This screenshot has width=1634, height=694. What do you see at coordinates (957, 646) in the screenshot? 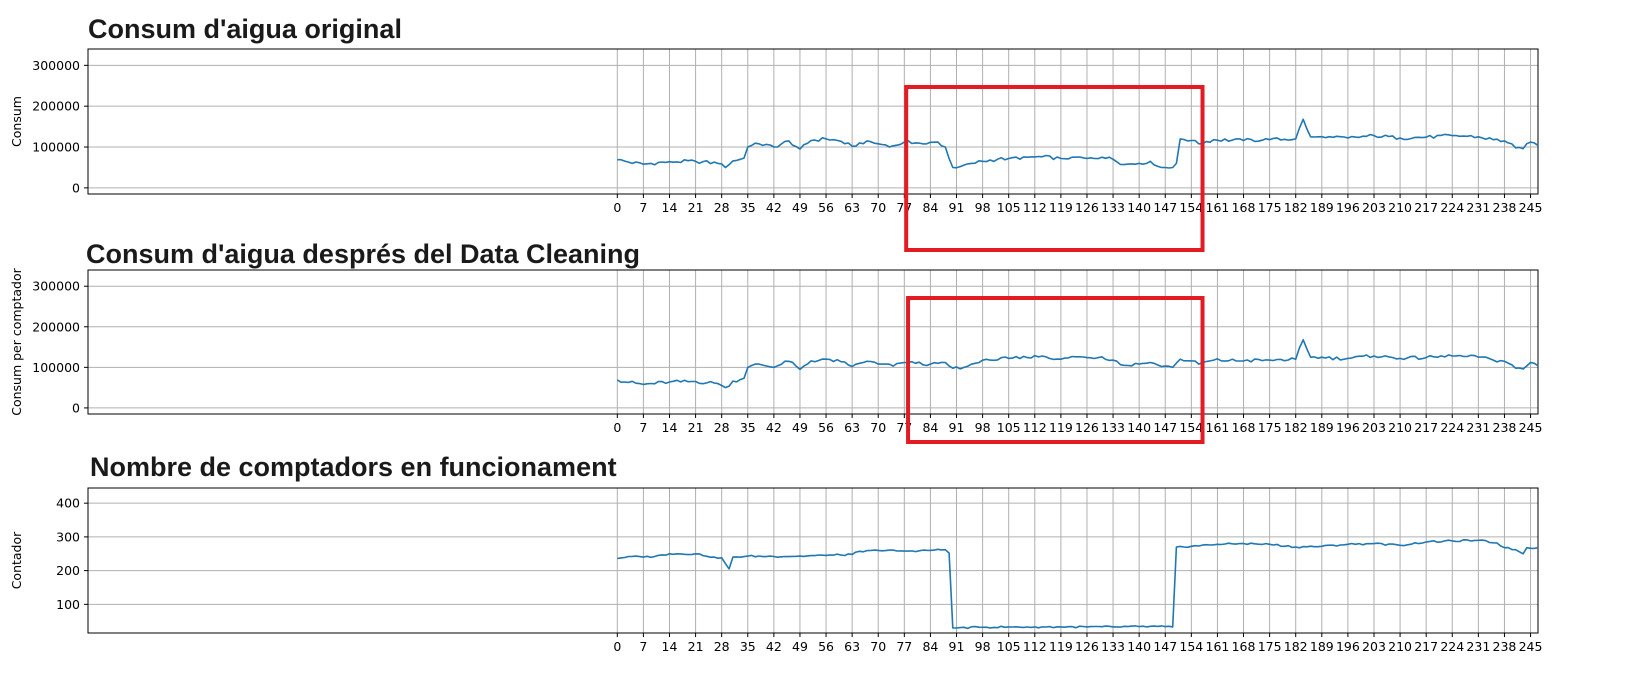
I see `x-tick-label: 91` at bounding box center [957, 646].